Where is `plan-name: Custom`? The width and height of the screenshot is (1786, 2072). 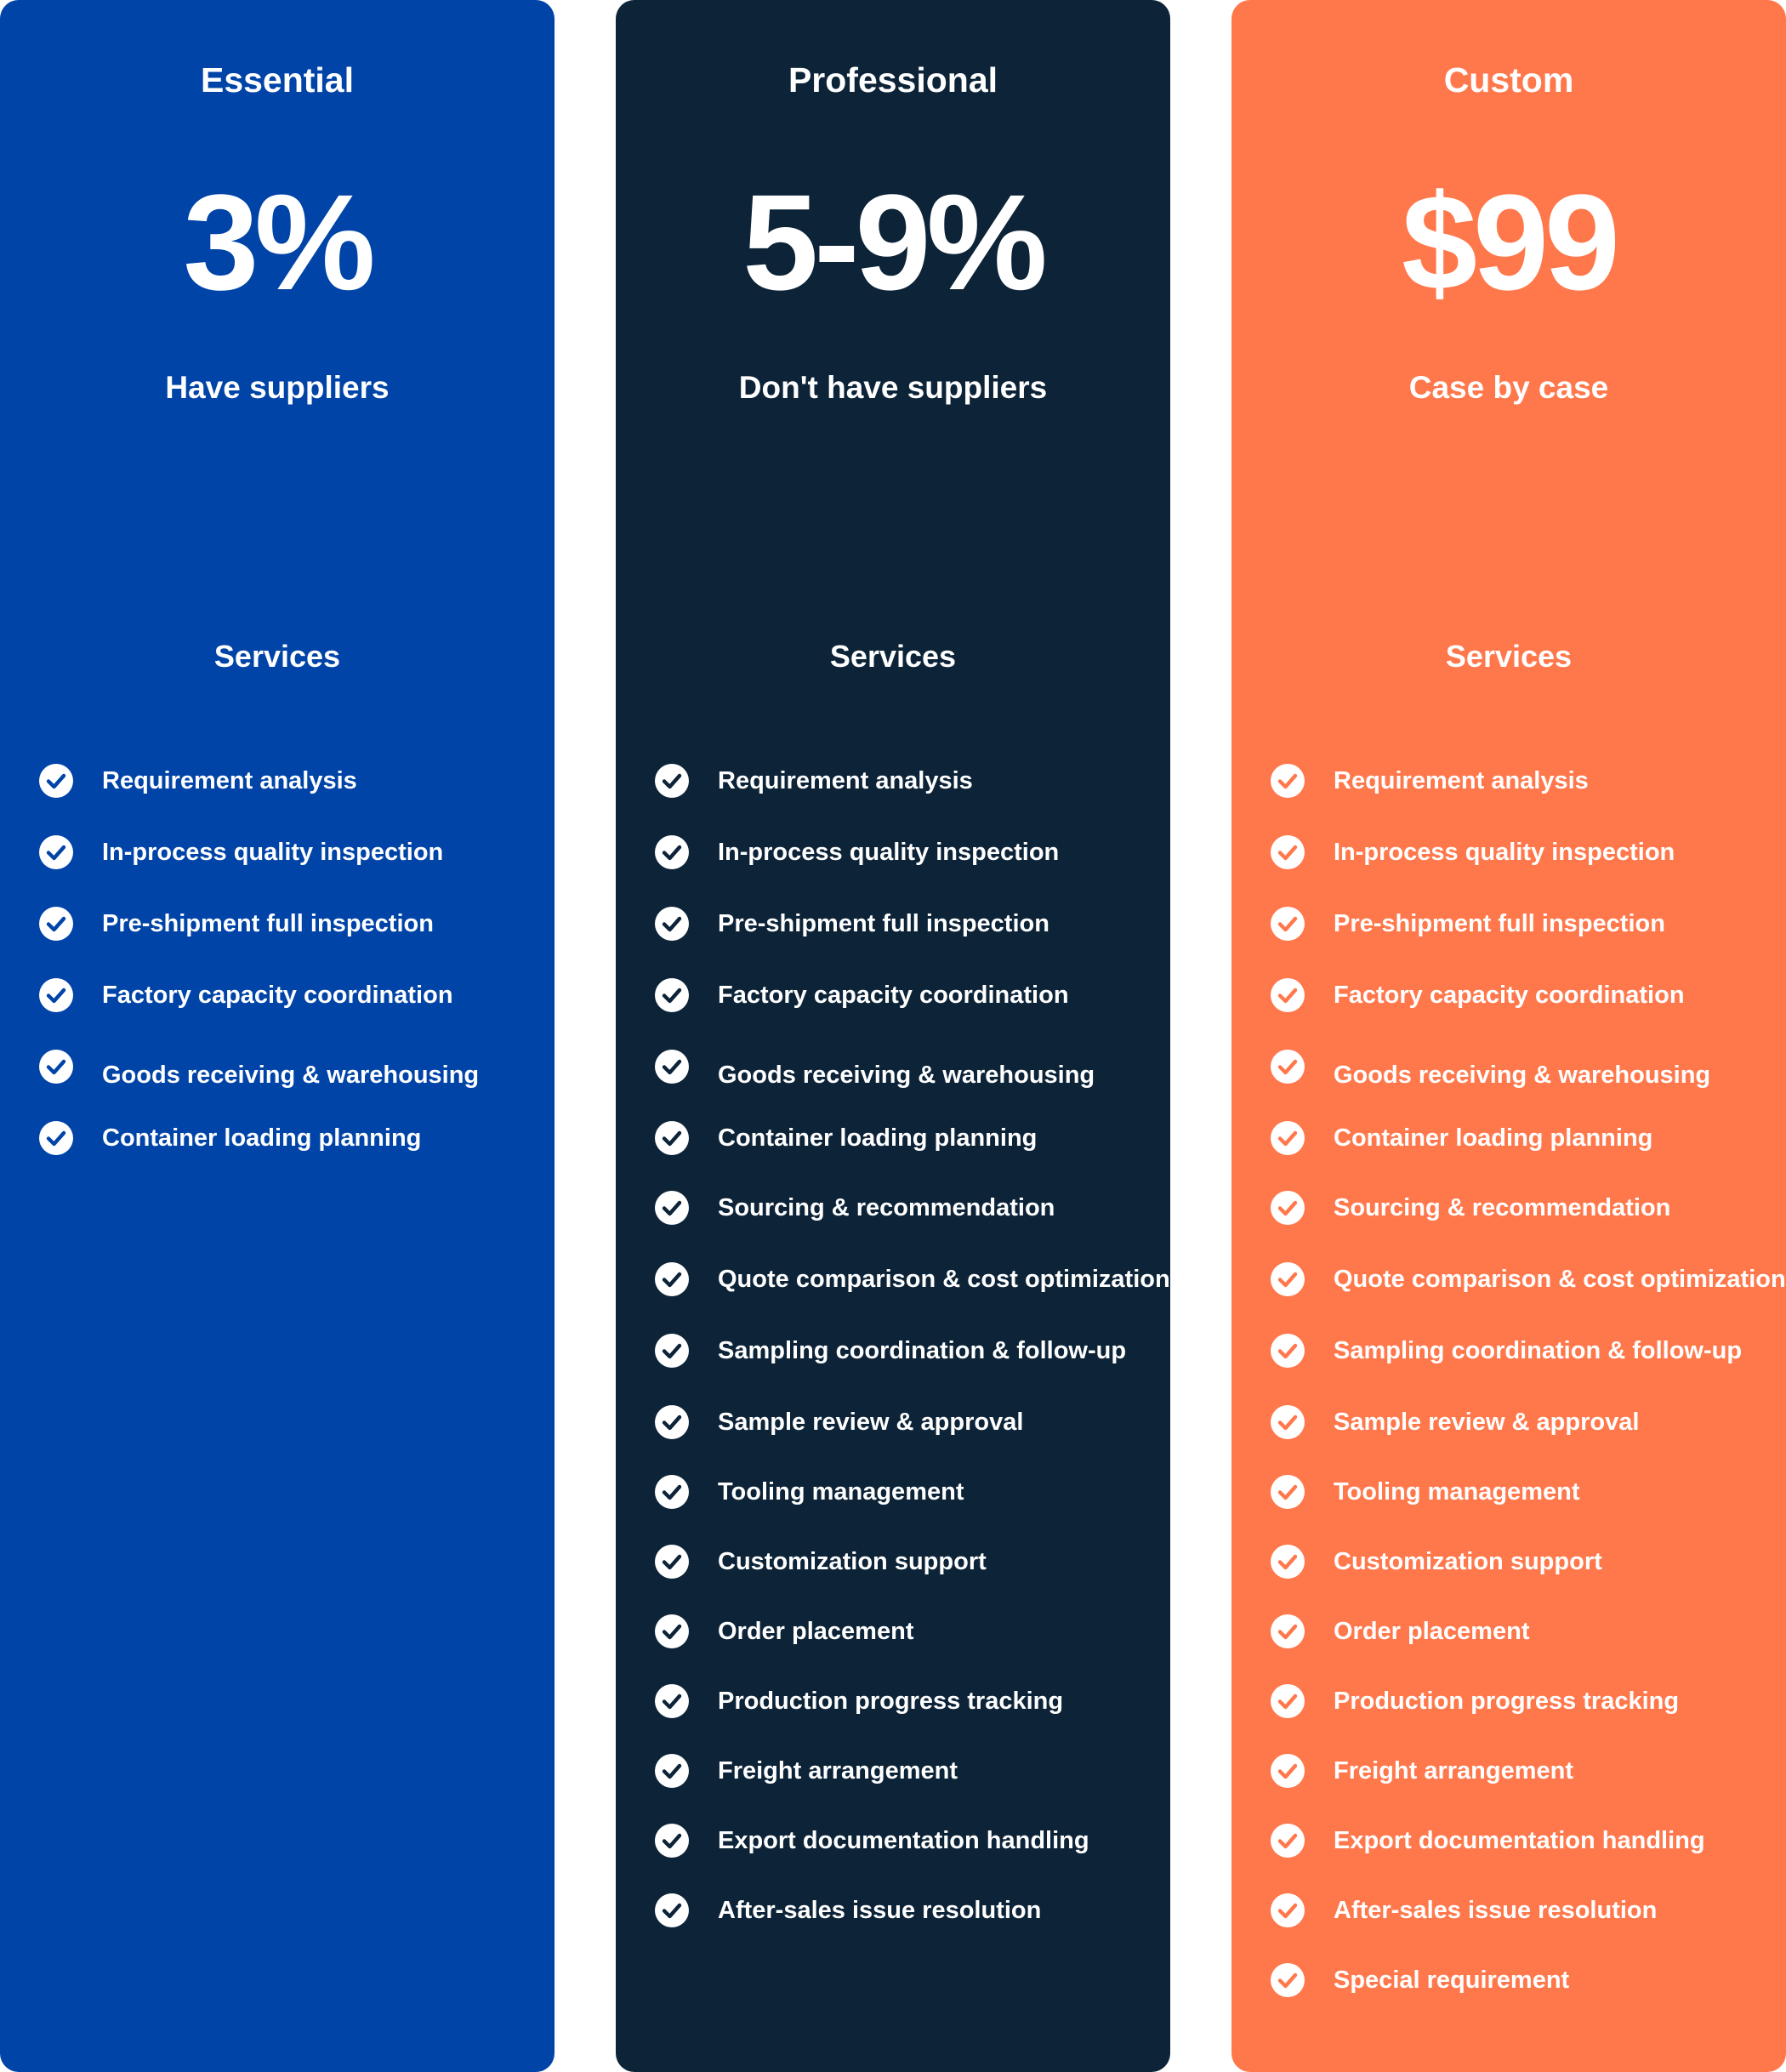
plan-name: Custom is located at coordinates (1508, 80).